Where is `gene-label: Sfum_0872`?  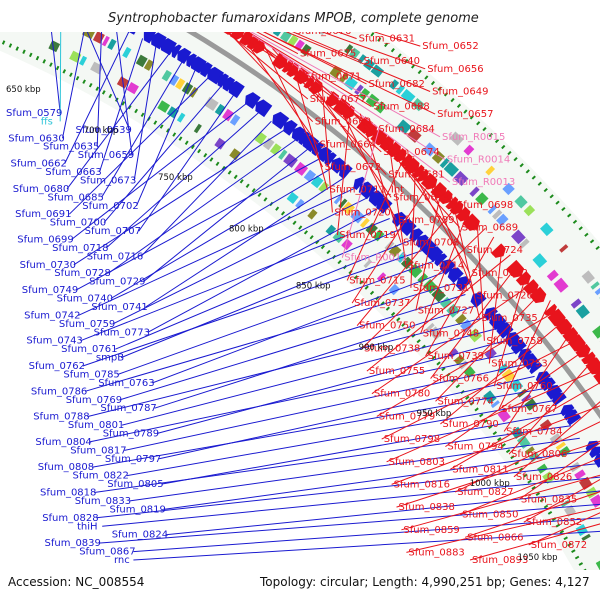
gene-label: Sfum_0872 is located at coordinates (559, 545).